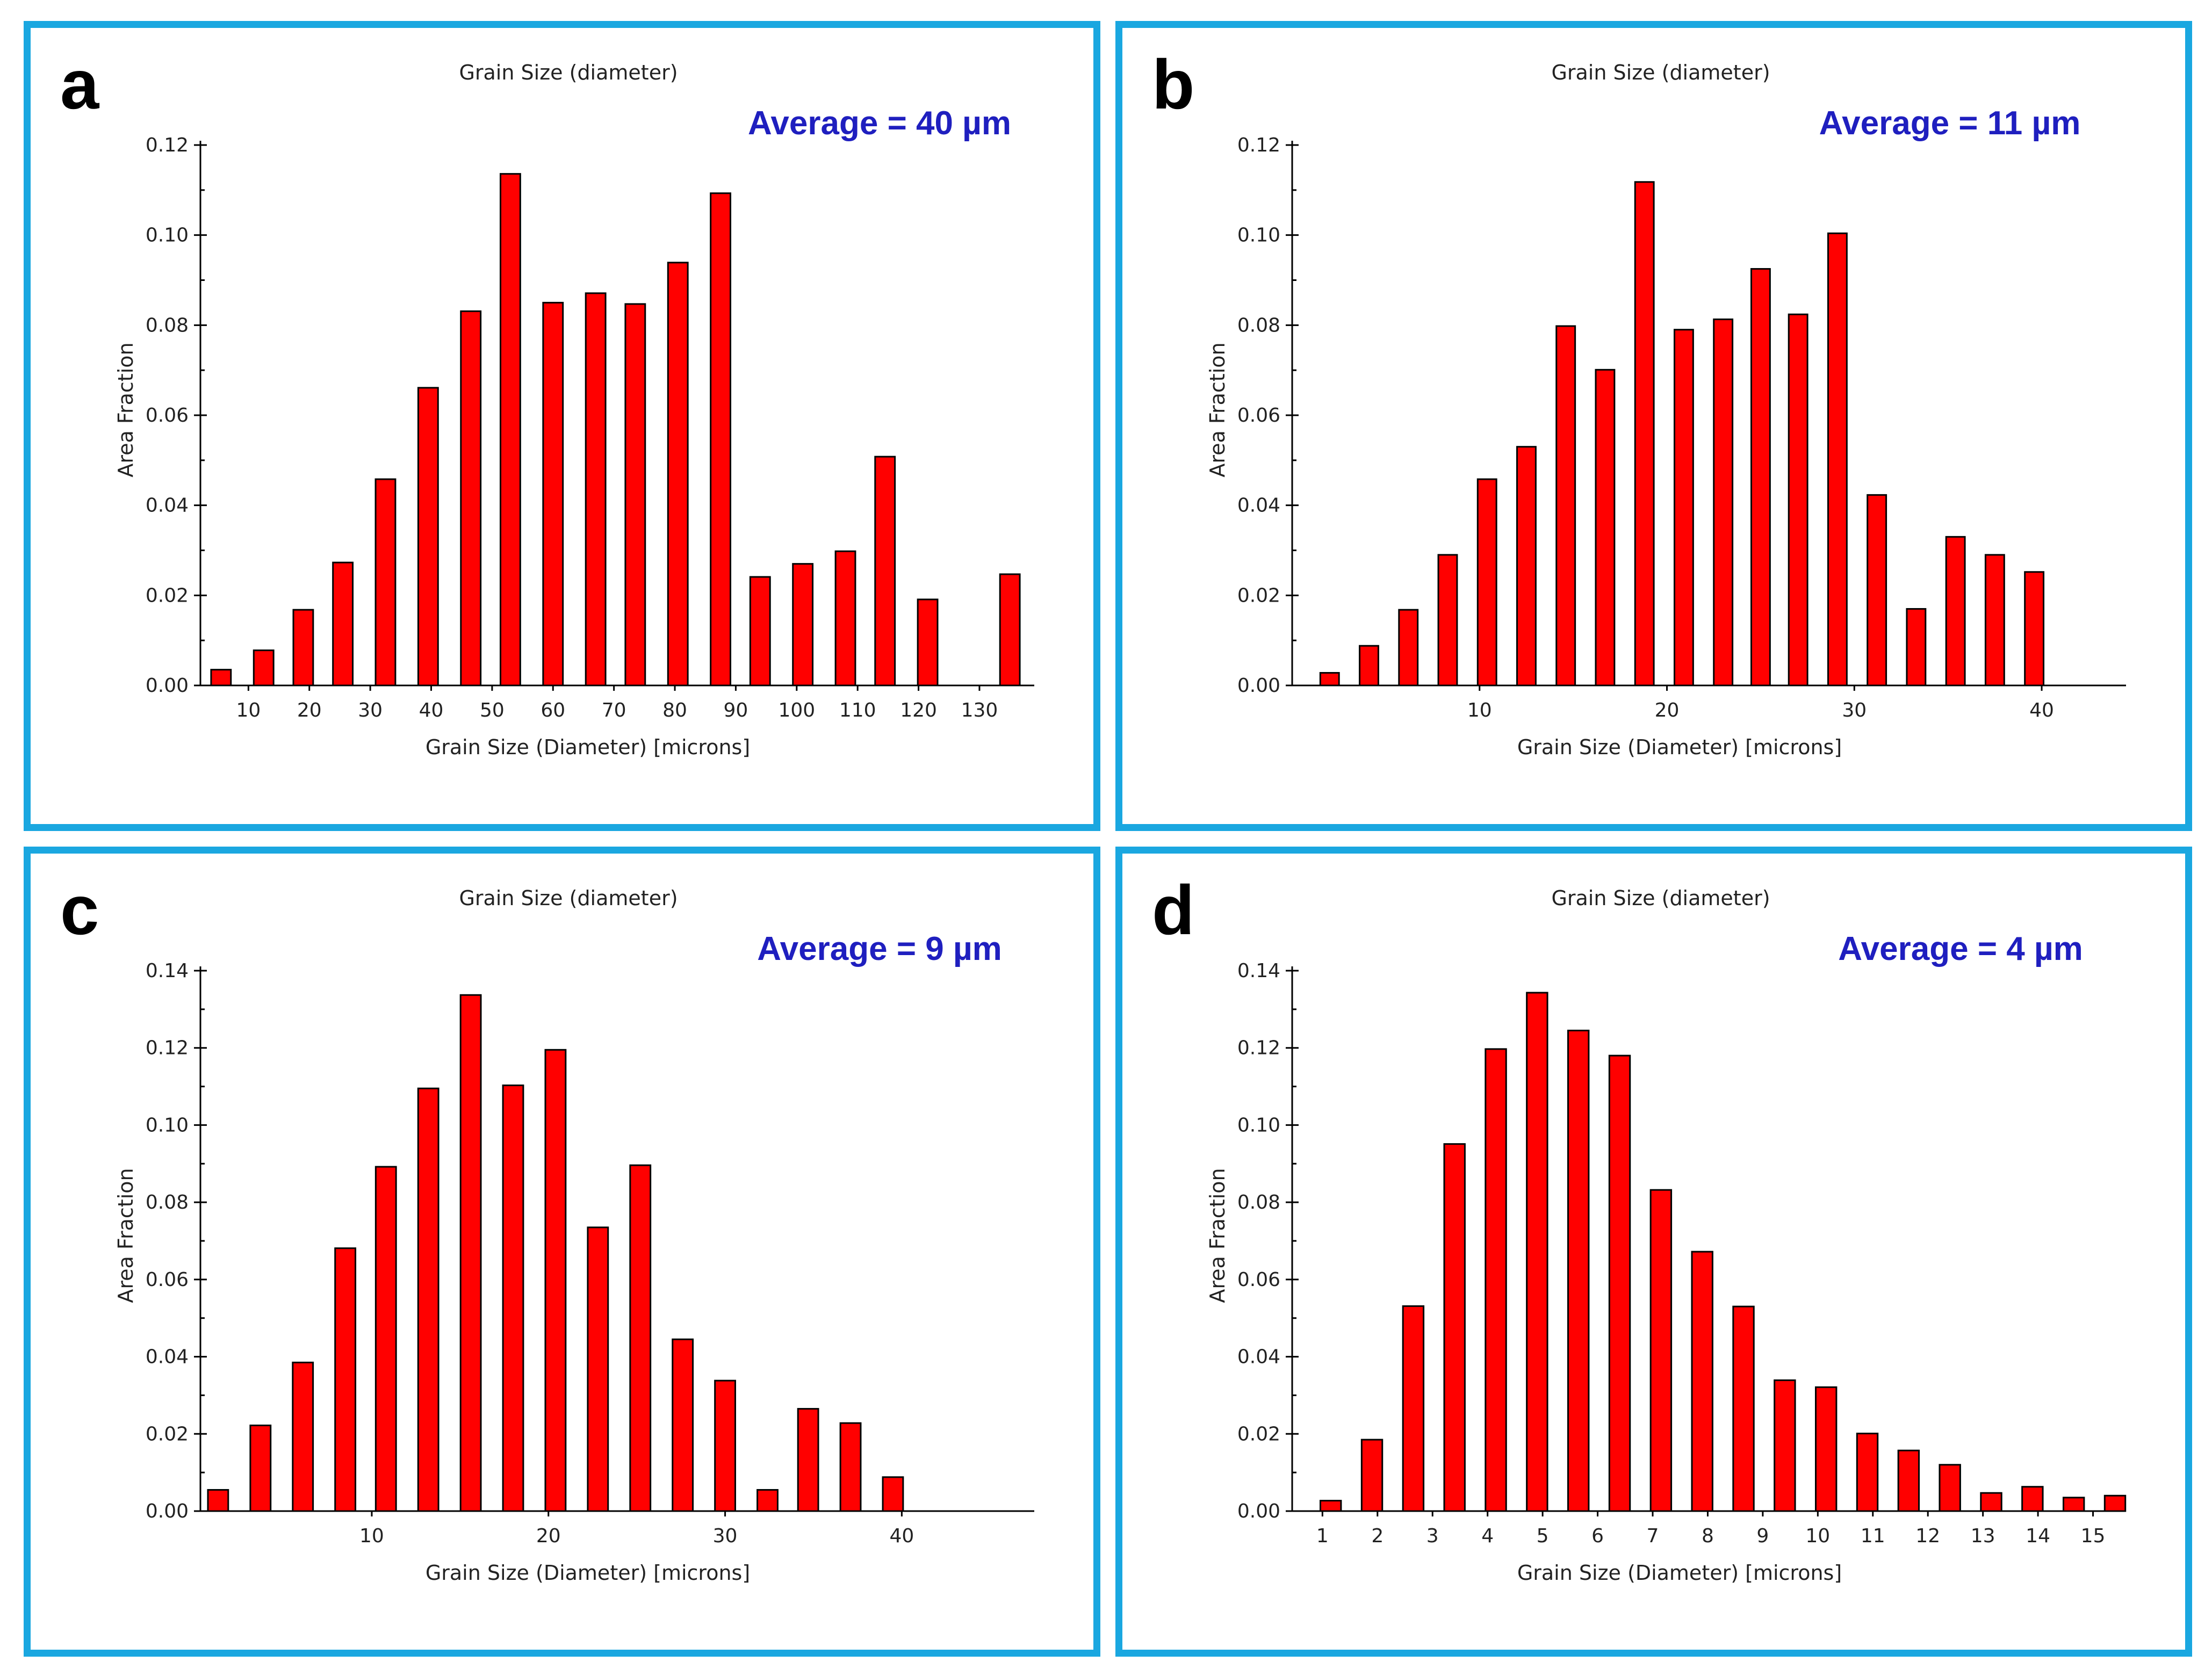 The height and width of the screenshot is (1676, 2212). Describe the element at coordinates (1173, 84) in the screenshot. I see `panel-letter: b` at that location.